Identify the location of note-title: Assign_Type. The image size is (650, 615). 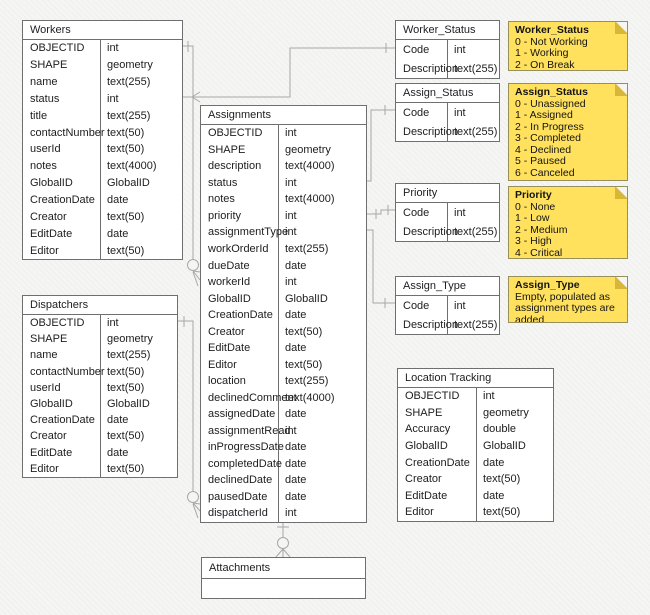
(547, 285).